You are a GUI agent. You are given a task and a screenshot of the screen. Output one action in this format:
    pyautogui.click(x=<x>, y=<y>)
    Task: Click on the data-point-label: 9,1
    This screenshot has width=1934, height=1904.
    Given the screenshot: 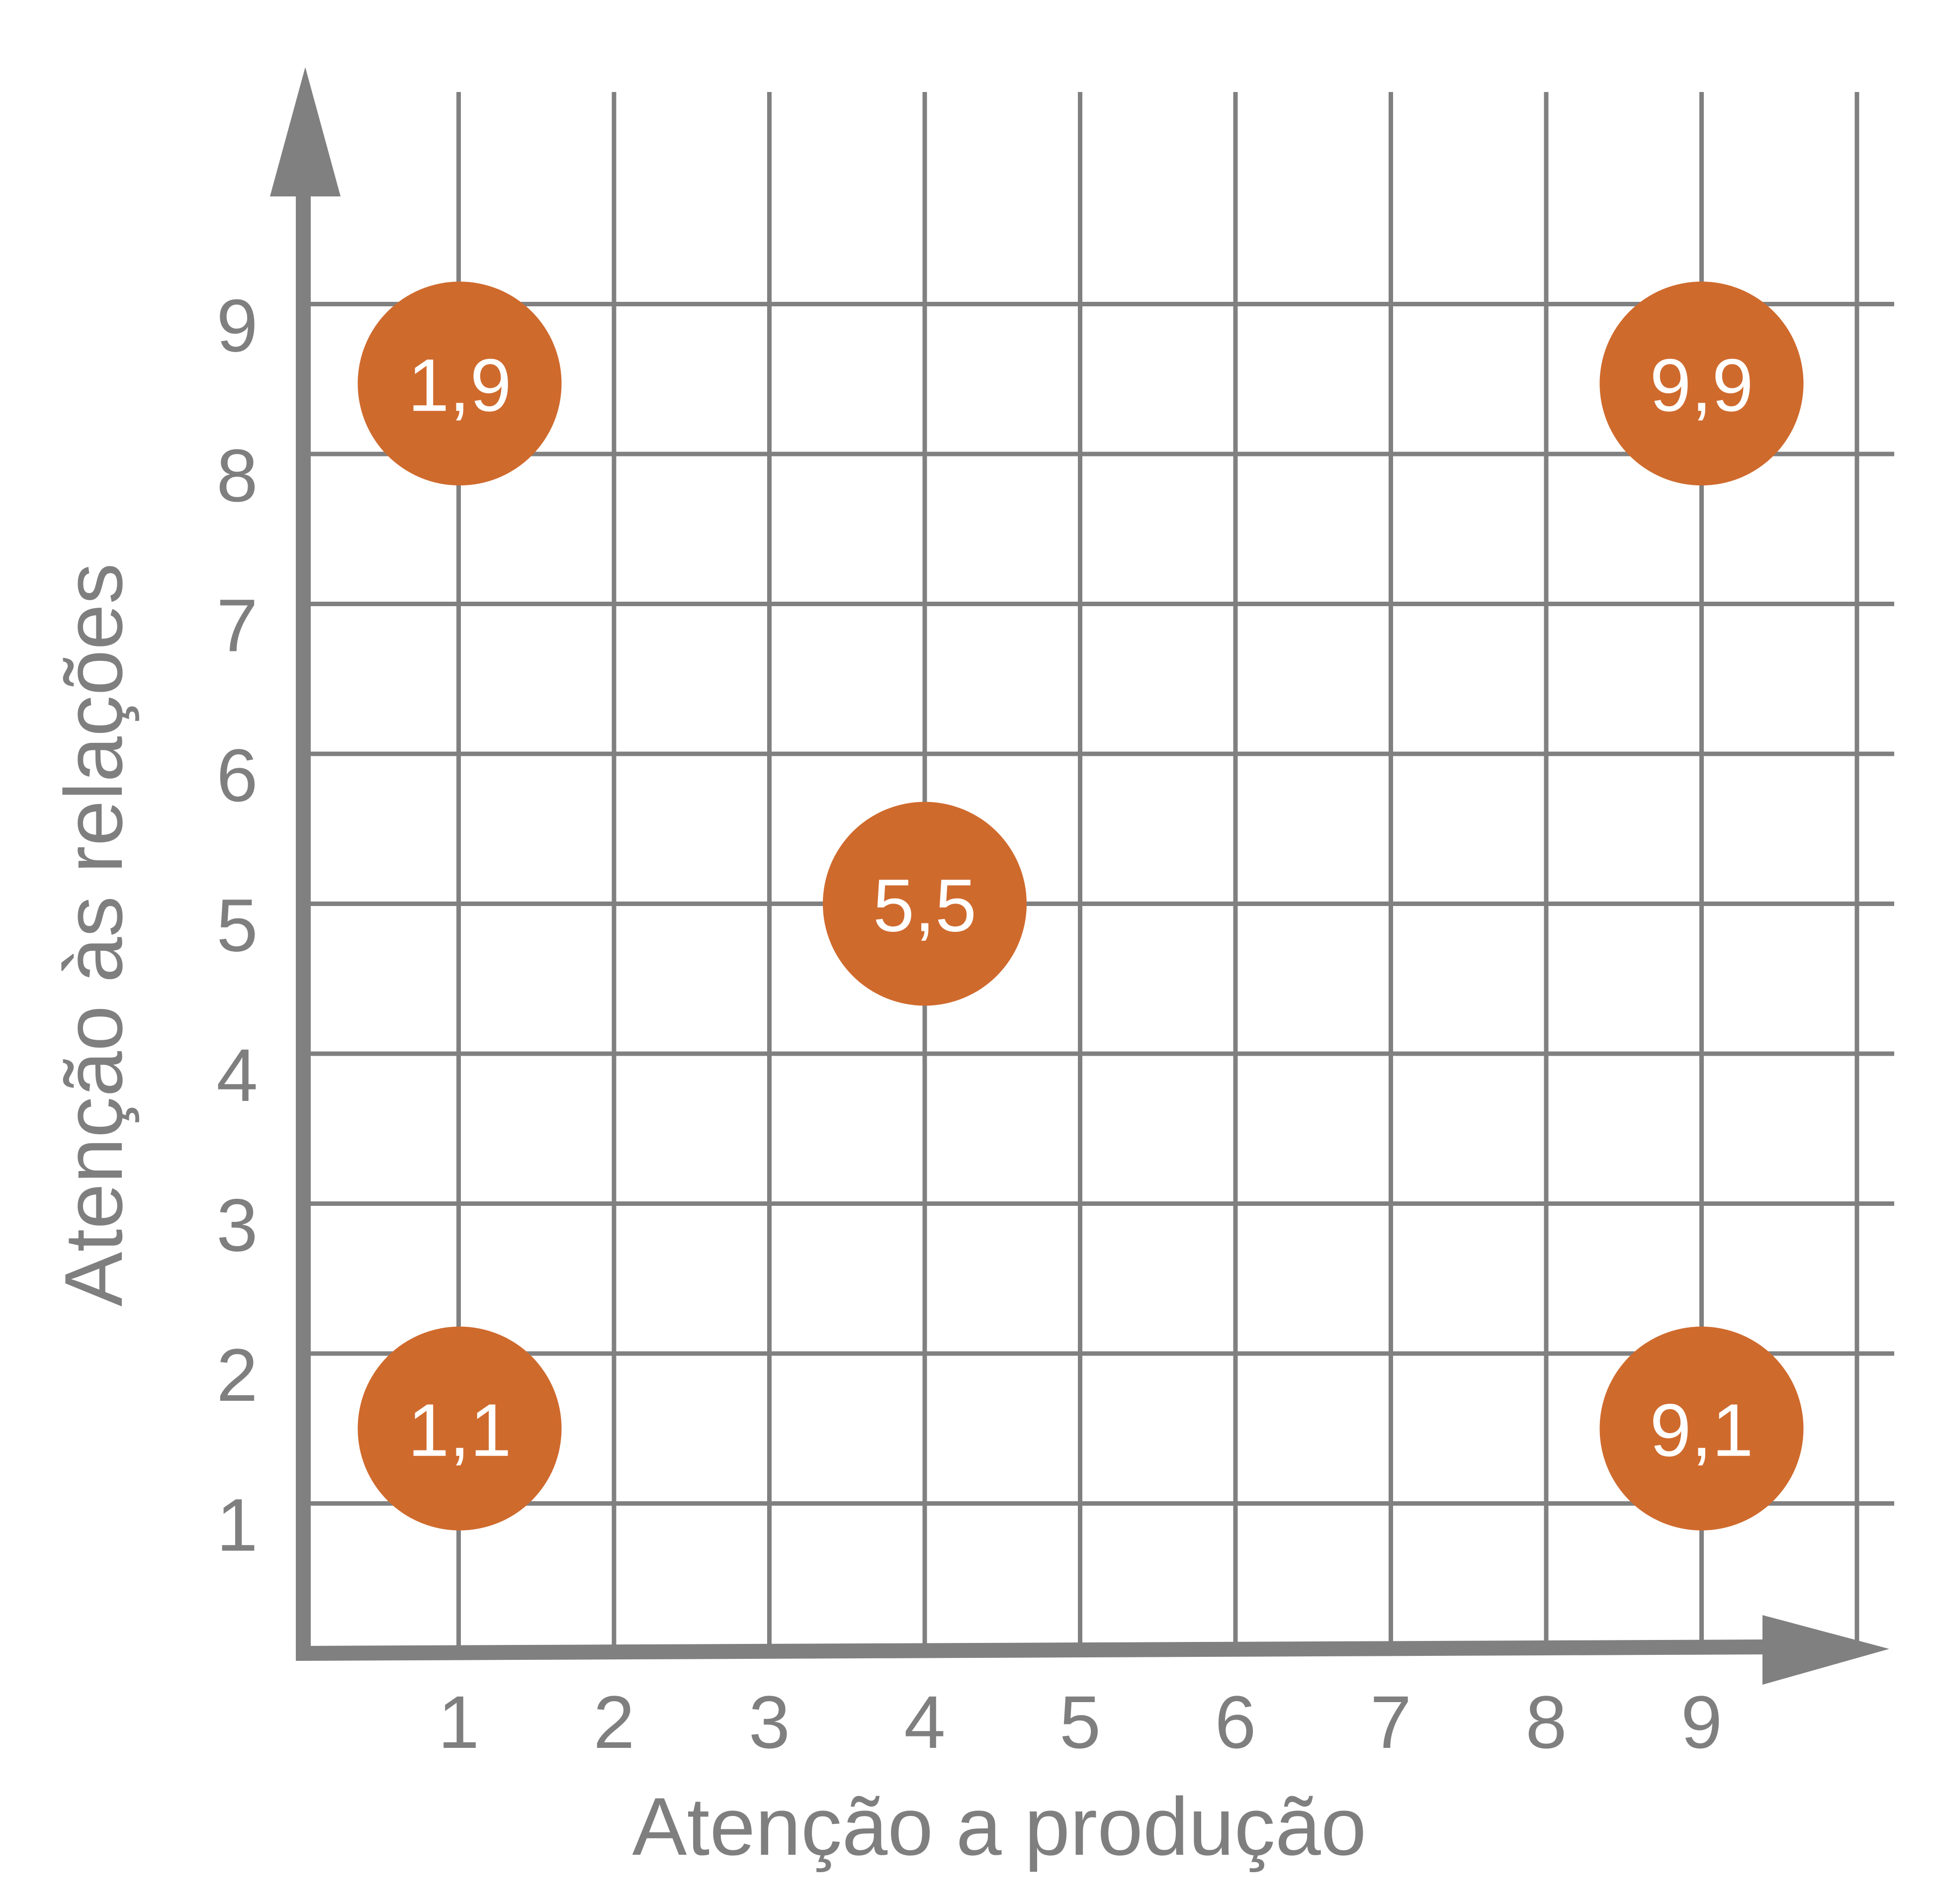 What is the action you would take?
    pyautogui.click(x=1702, y=1430)
    